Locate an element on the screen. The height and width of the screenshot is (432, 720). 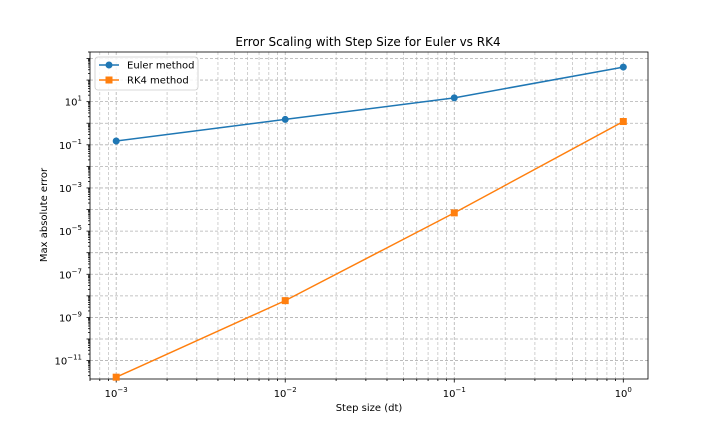
series-euler is located at coordinates (369, 104).